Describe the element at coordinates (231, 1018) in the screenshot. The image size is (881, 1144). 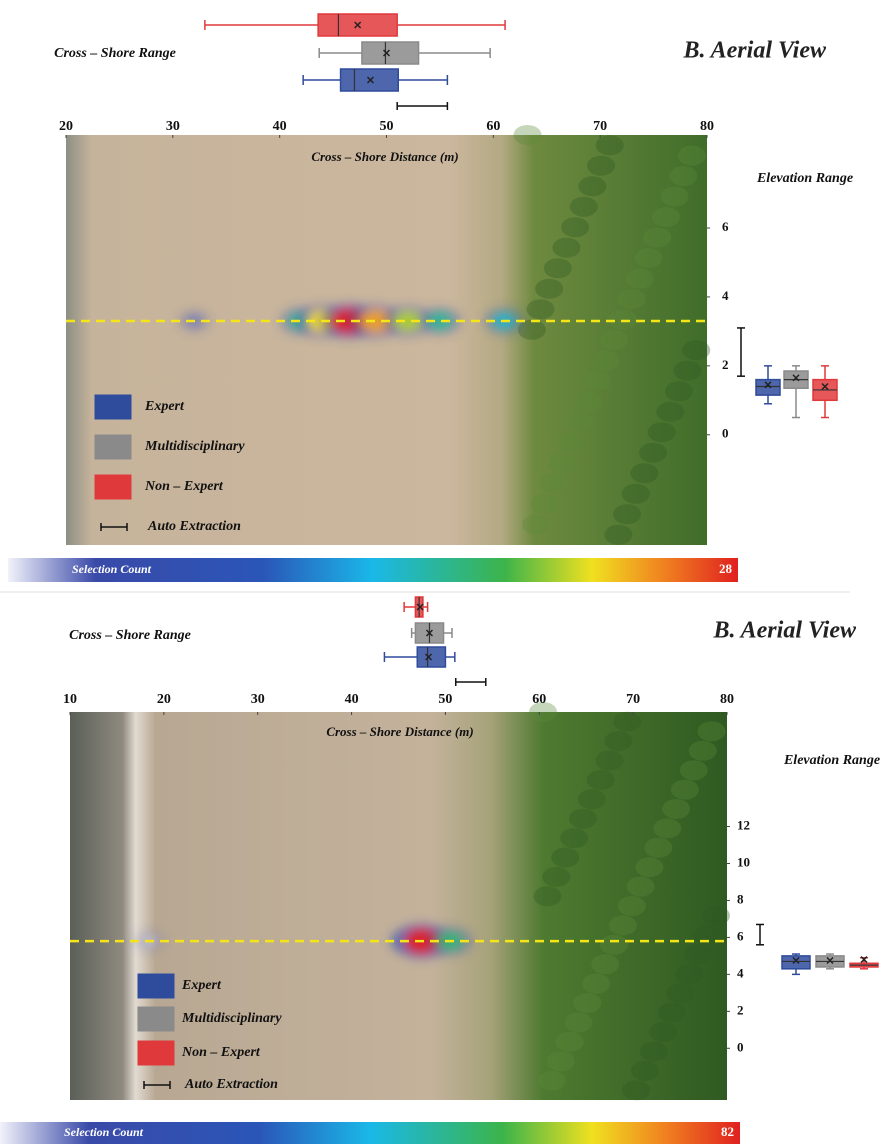
I see `legend-label: Multidisciplinary` at that location.